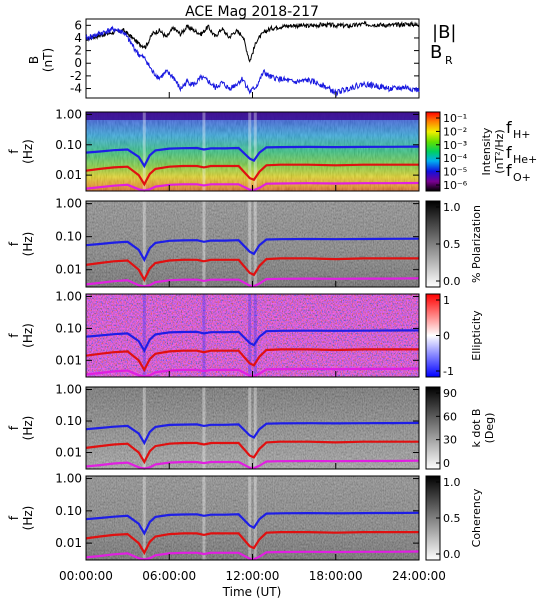 This screenshot has height=600, width=550. What do you see at coordinates (444, 32) in the screenshot?
I see `legend-B-magnitude: |B|` at bounding box center [444, 32].